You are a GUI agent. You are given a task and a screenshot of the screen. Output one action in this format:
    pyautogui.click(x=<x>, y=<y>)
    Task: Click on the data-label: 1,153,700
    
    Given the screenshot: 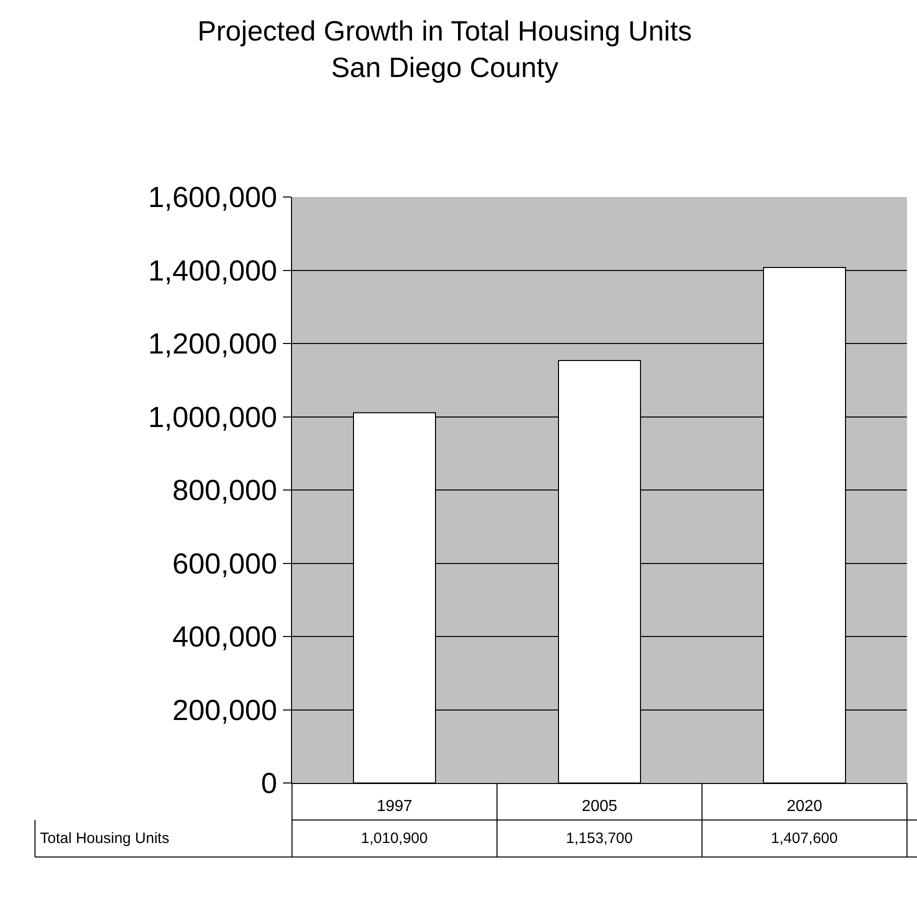 What is the action you would take?
    pyautogui.click(x=599, y=838)
    